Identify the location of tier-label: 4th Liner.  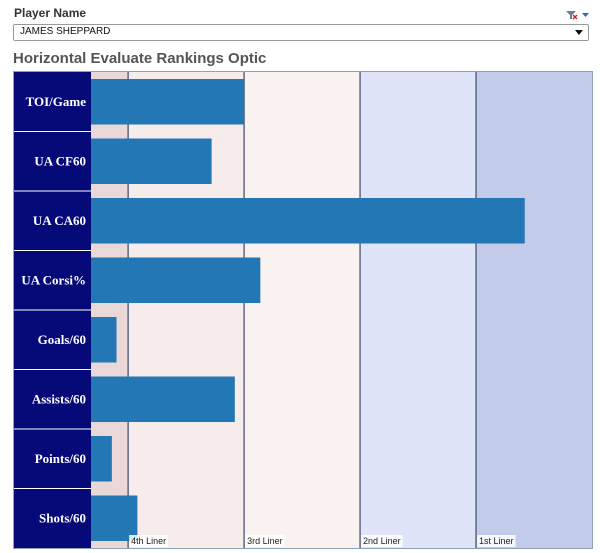
(148, 541).